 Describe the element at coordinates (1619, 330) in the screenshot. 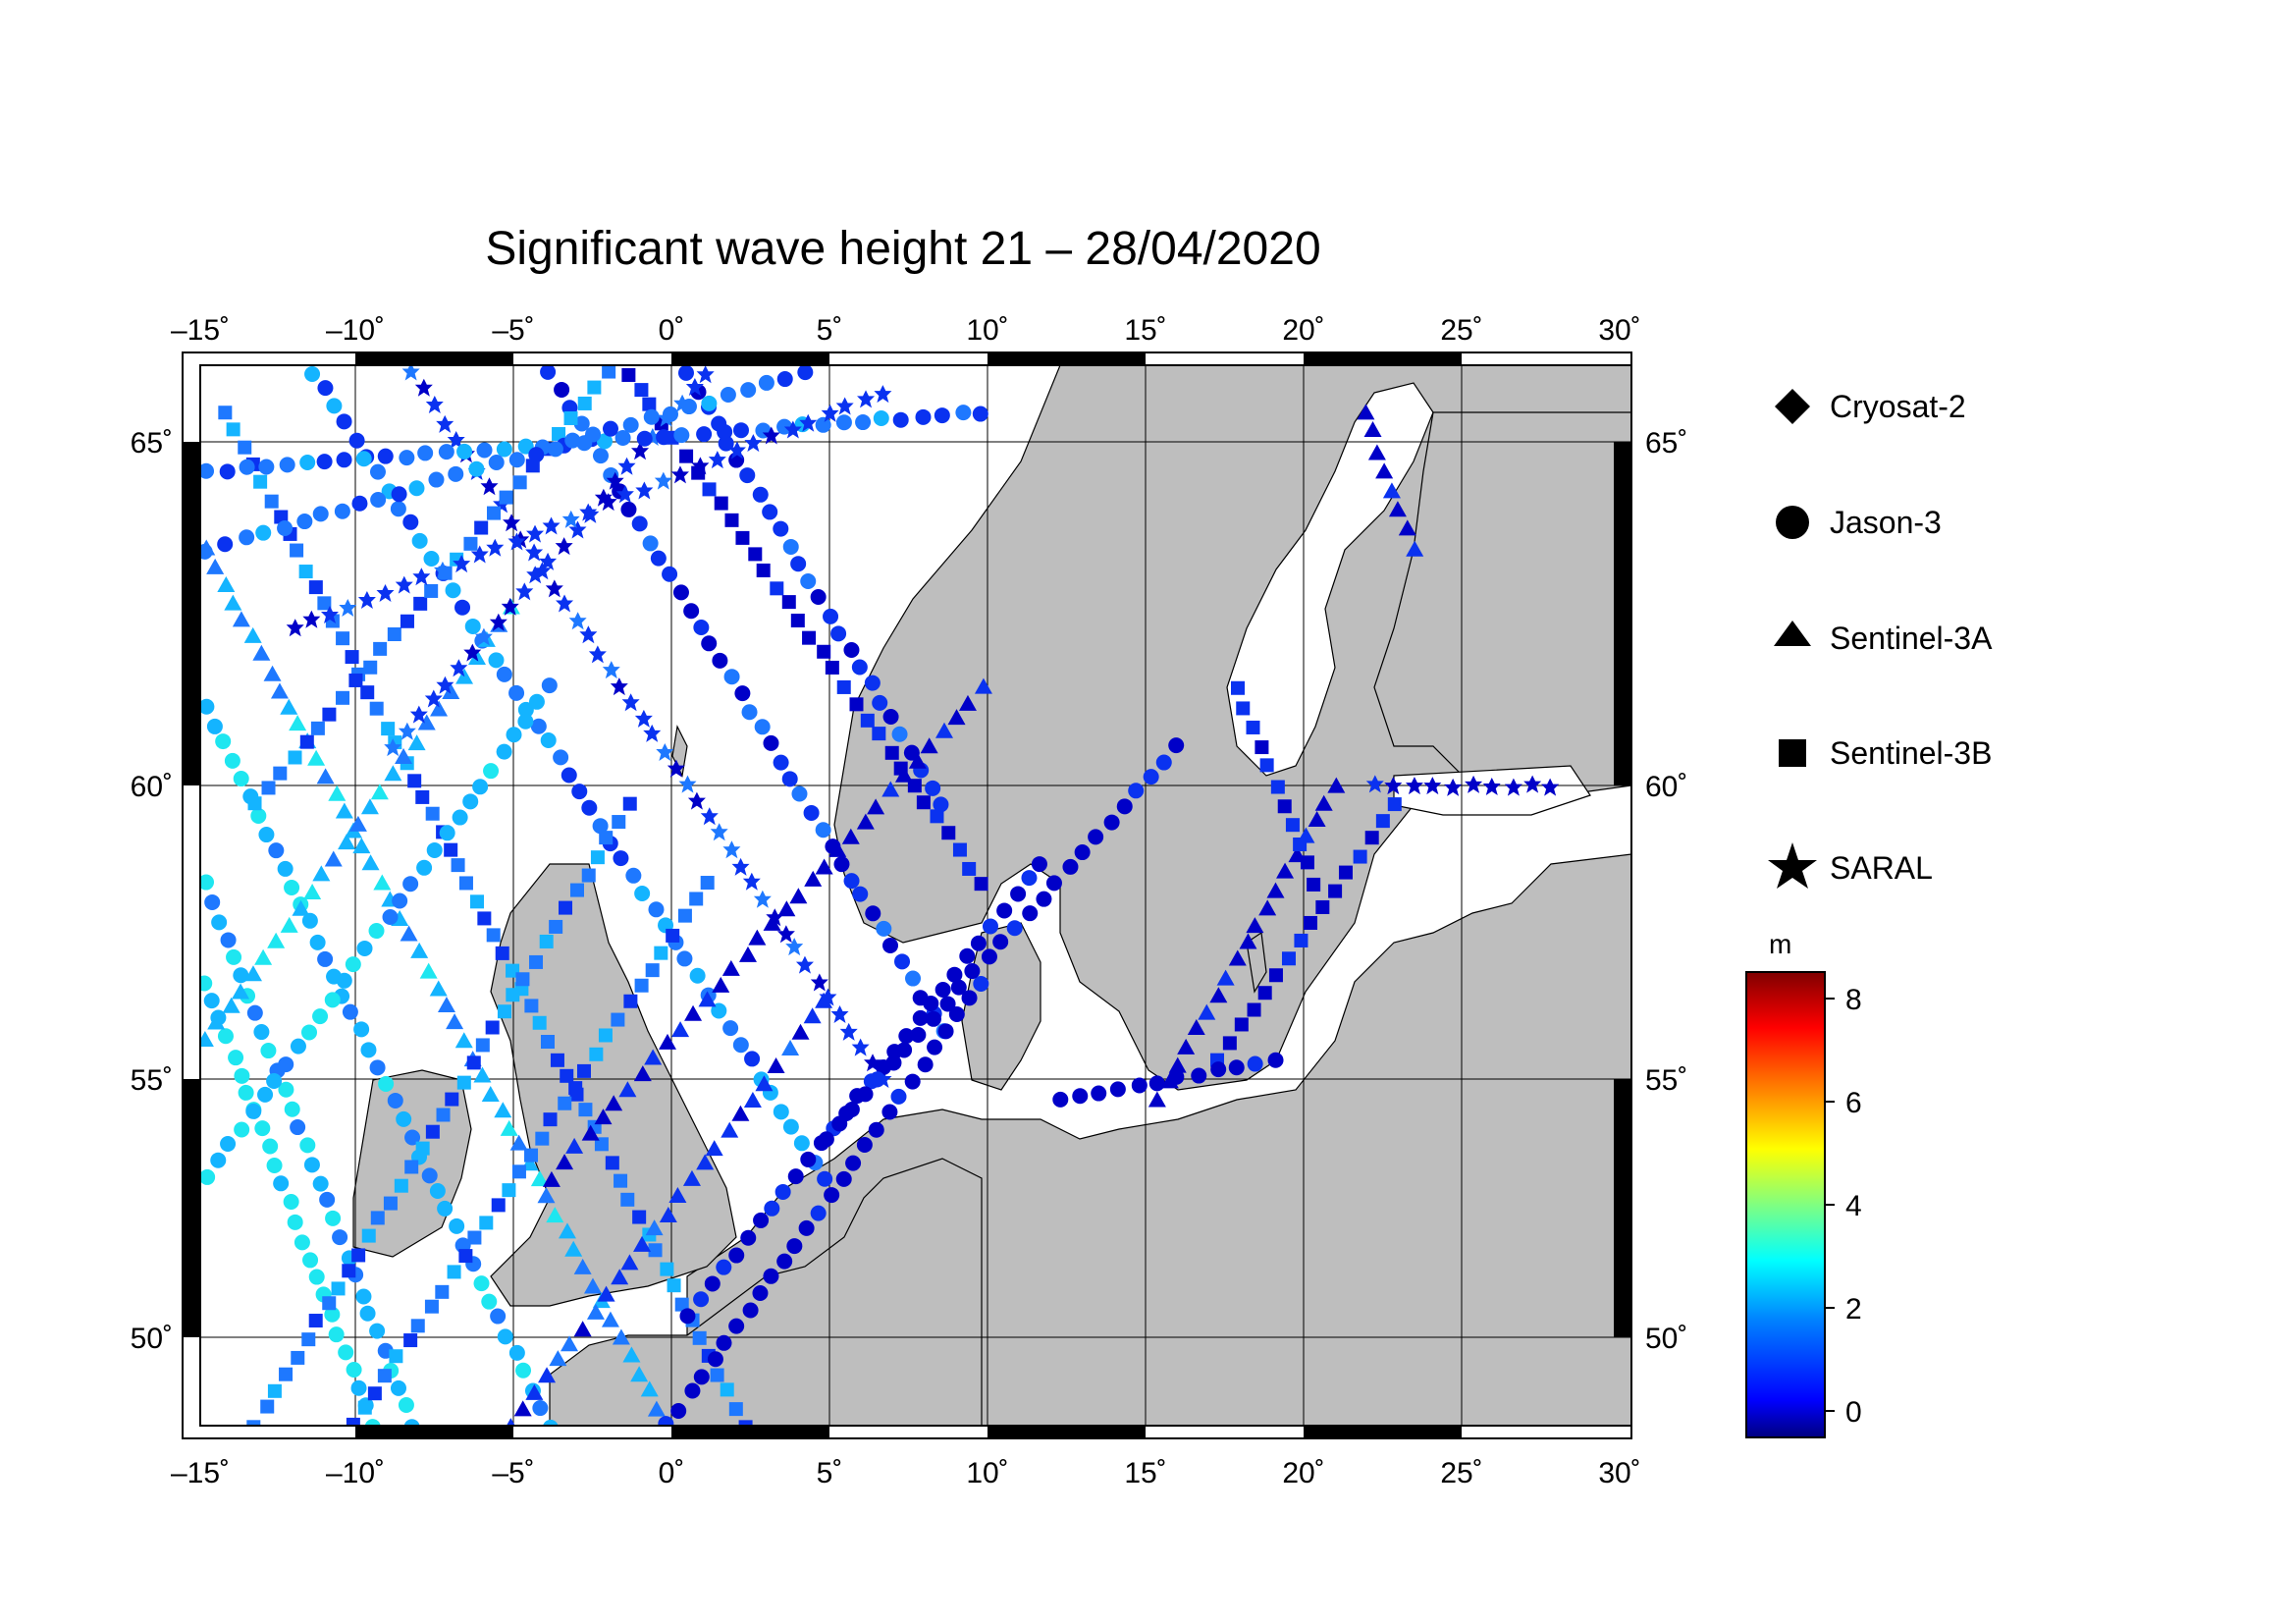

I see `lon-tick-label: 30˚` at that location.